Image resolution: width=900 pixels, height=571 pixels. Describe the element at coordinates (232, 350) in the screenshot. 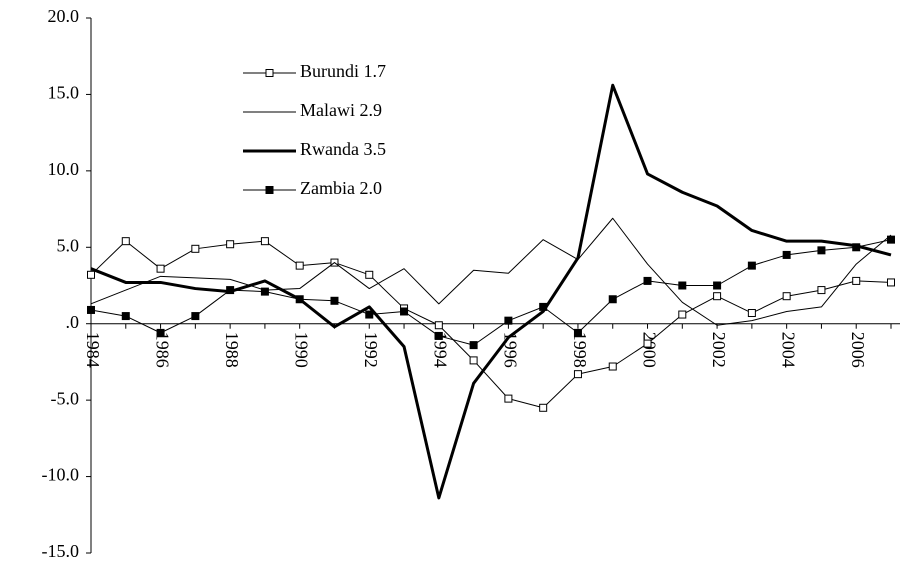

I see `x-tick-label: 1988` at that location.